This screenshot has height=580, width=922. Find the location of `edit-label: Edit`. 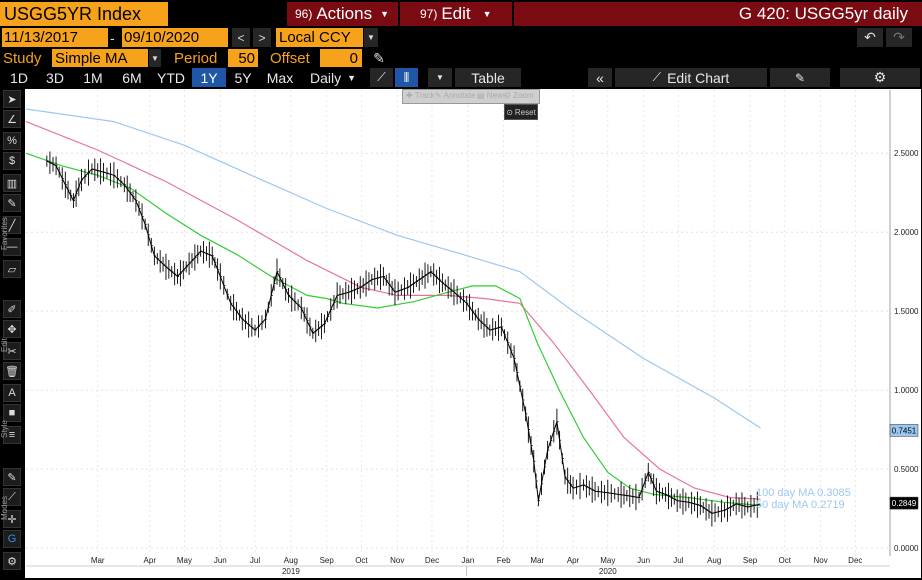

edit-label: Edit is located at coordinates (456, 13).